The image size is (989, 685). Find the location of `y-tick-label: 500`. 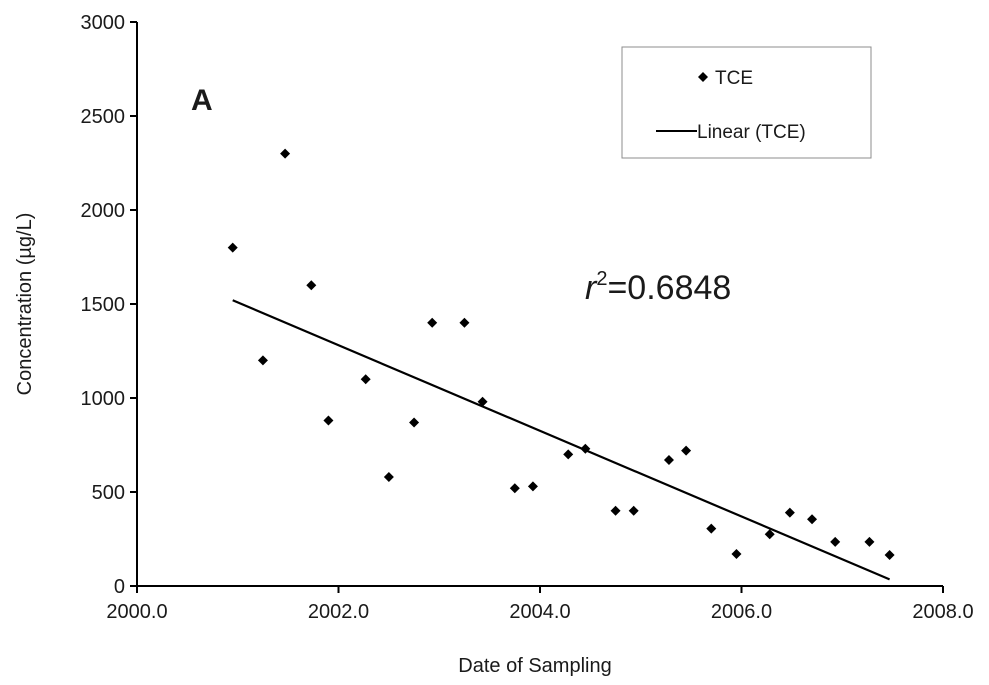

y-tick-label: 500 is located at coordinates (108, 493).